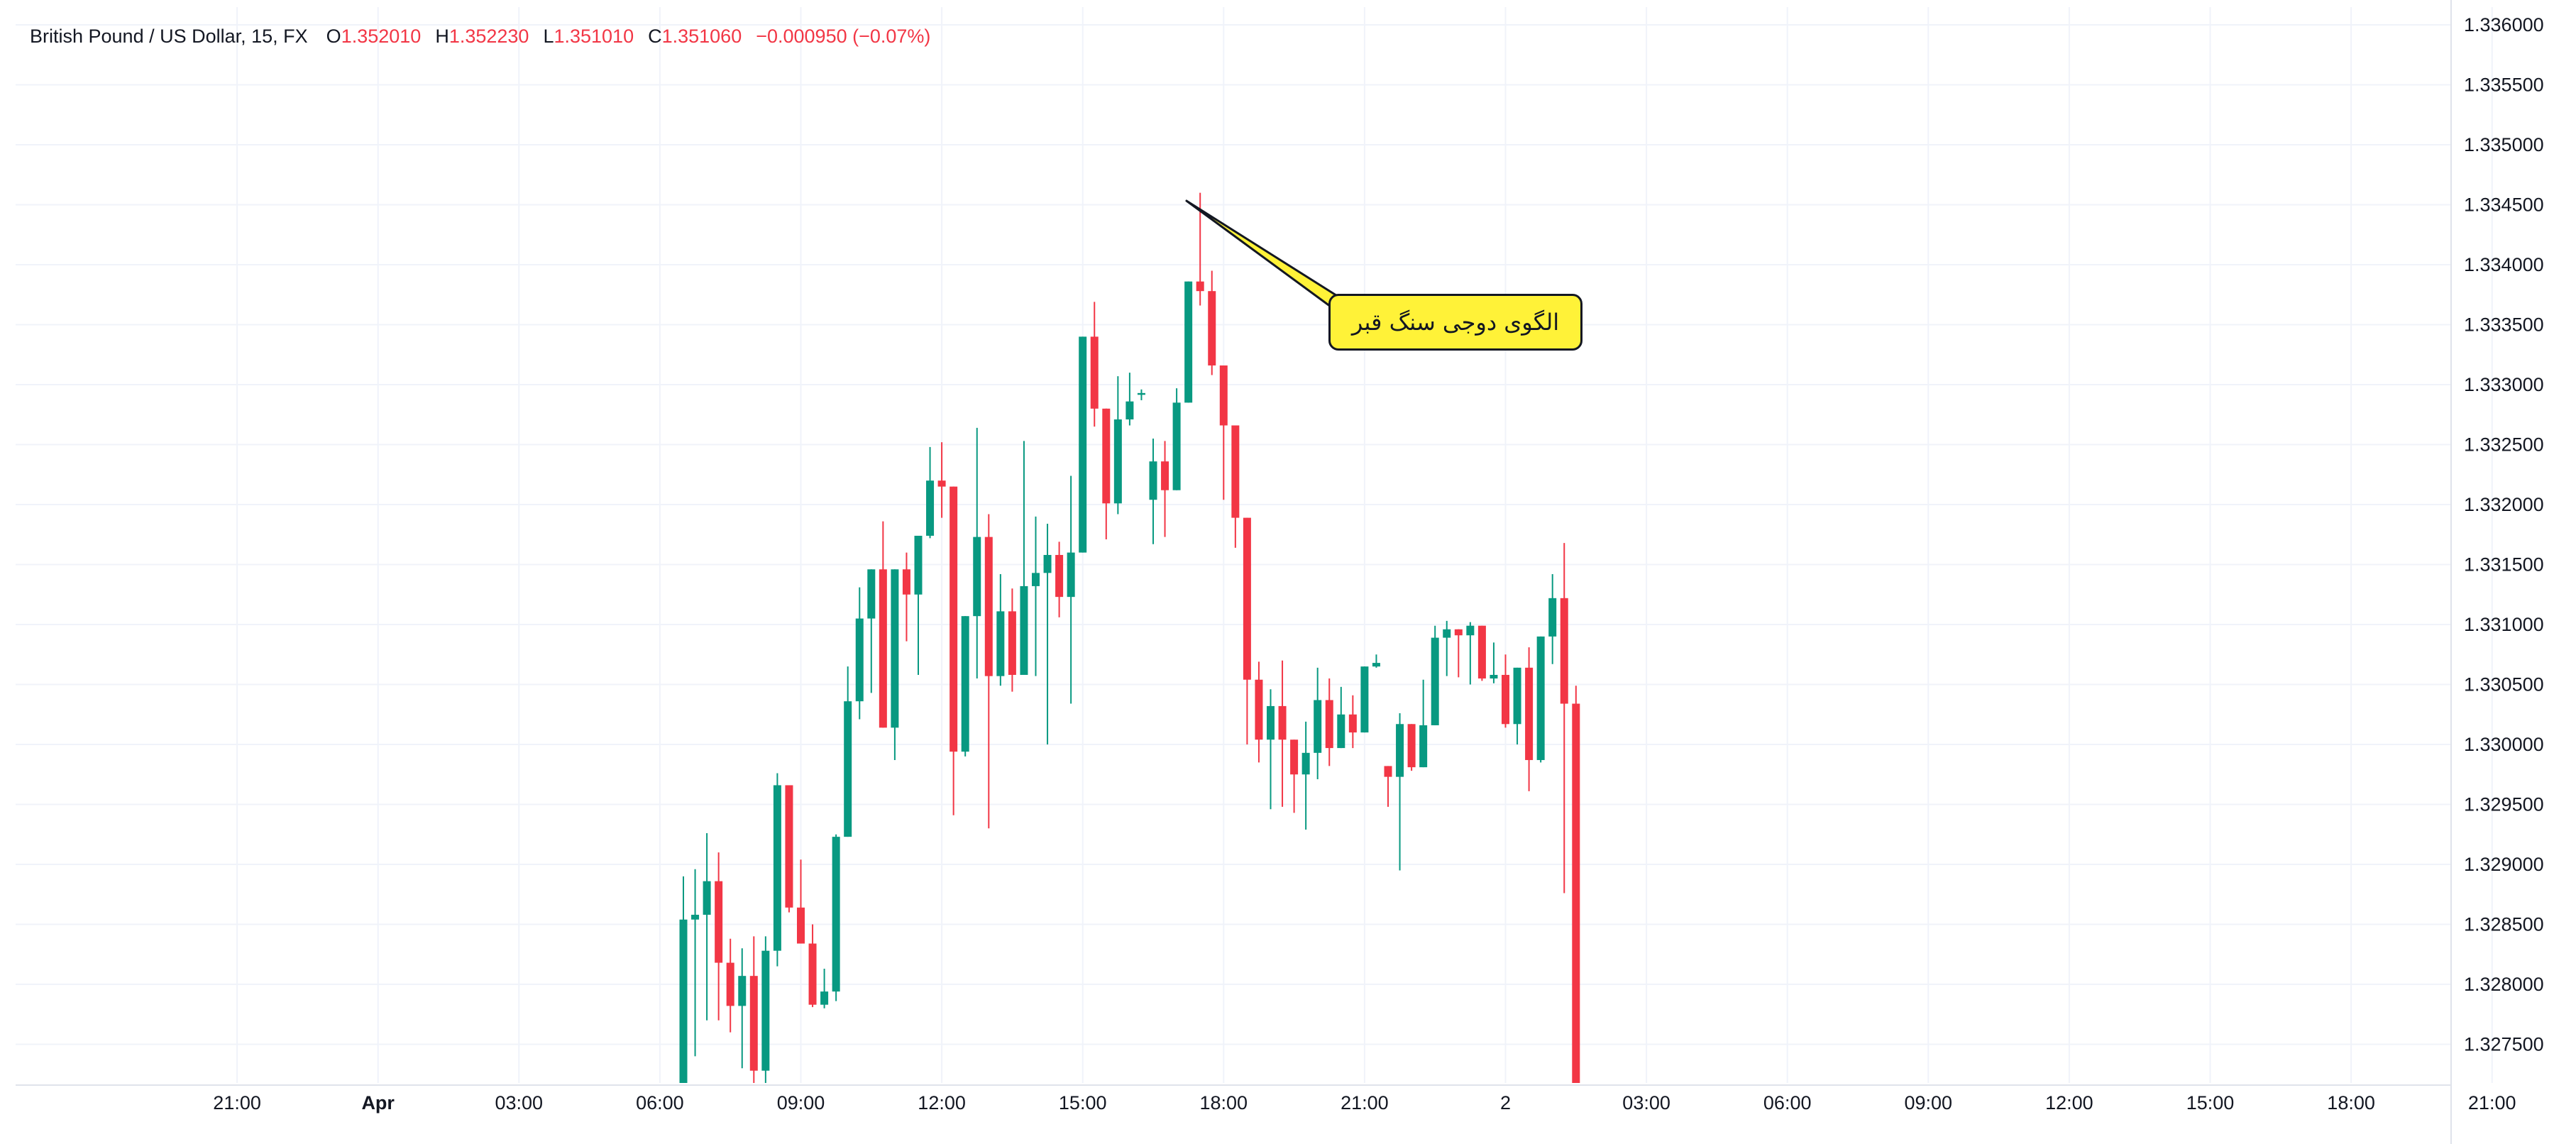 Image resolution: width=2576 pixels, height=1144 pixels. What do you see at coordinates (2504, 624) in the screenshot?
I see `price-tick-label: 1.331000` at bounding box center [2504, 624].